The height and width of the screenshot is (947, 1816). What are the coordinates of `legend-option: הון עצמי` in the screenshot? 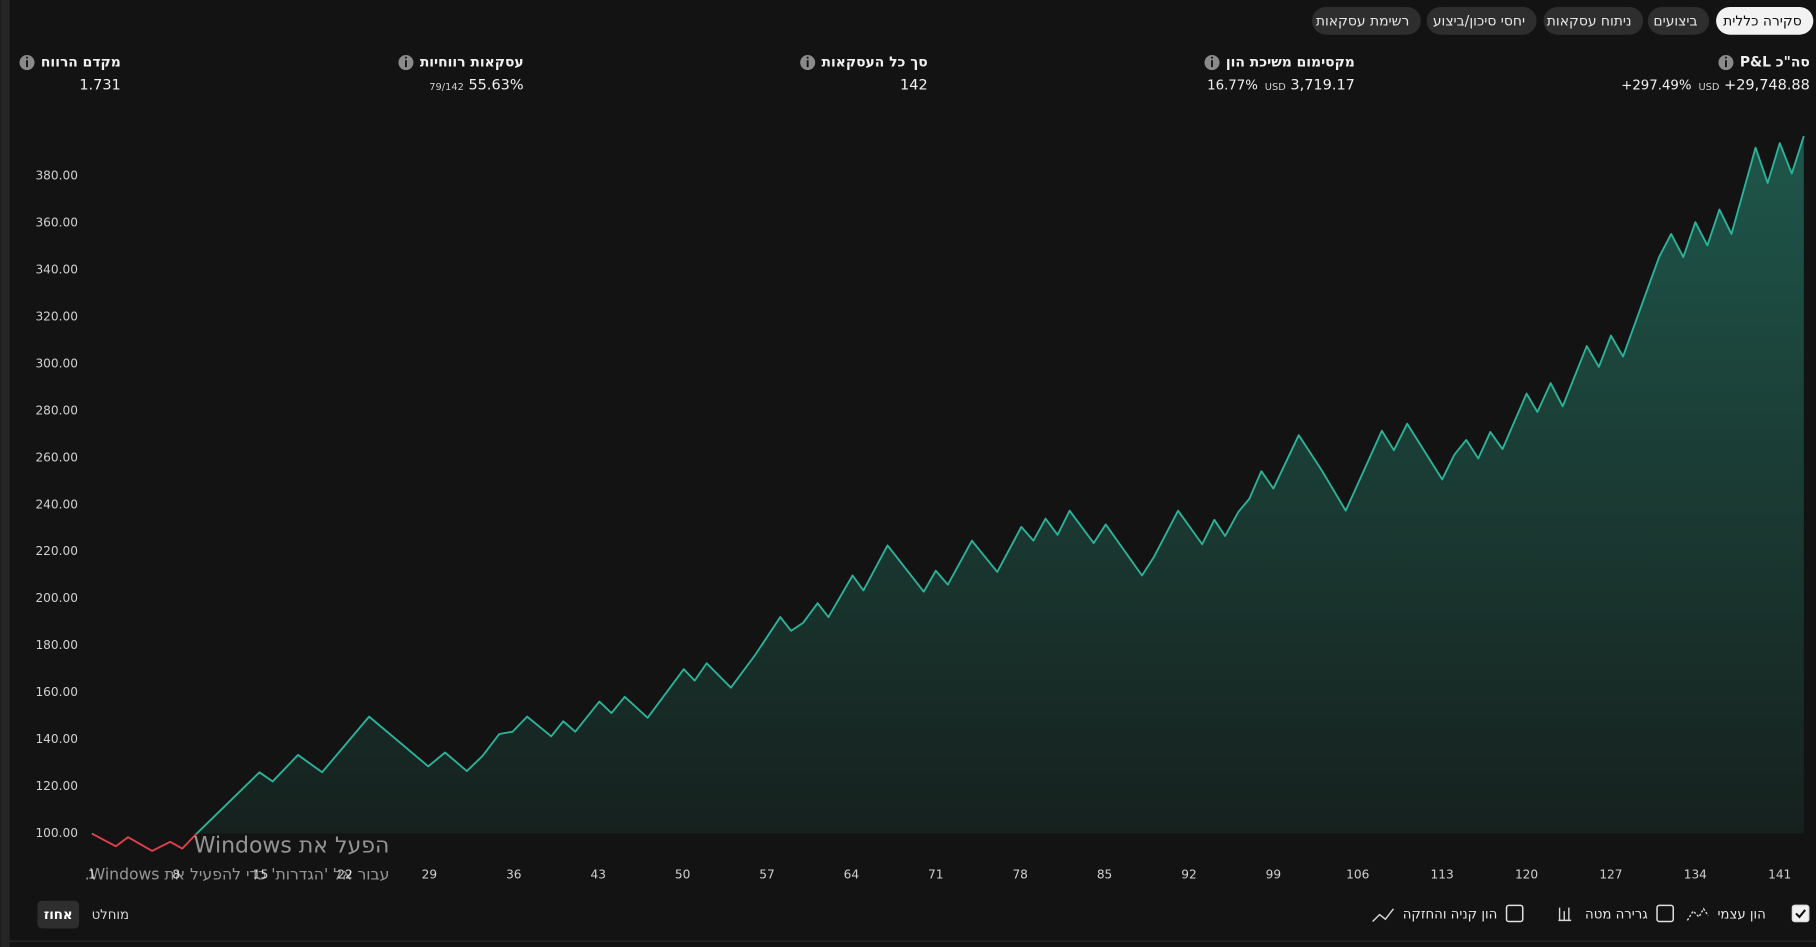 It's located at (1748, 913).